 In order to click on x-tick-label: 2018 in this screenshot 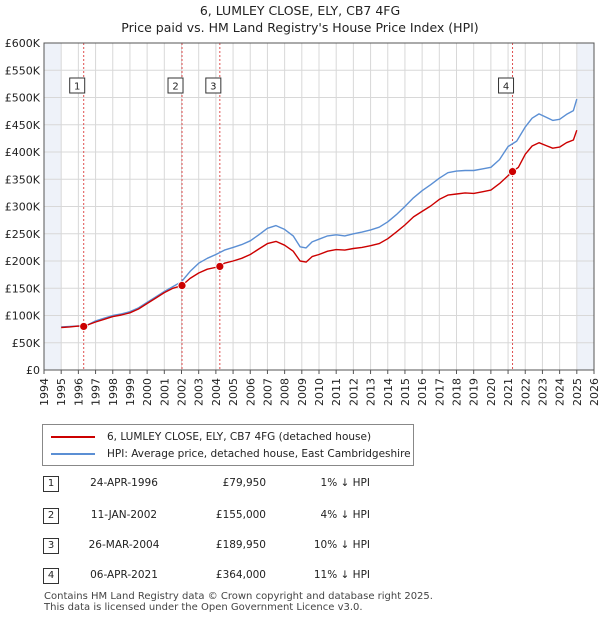, I will do `click(457, 392)`.